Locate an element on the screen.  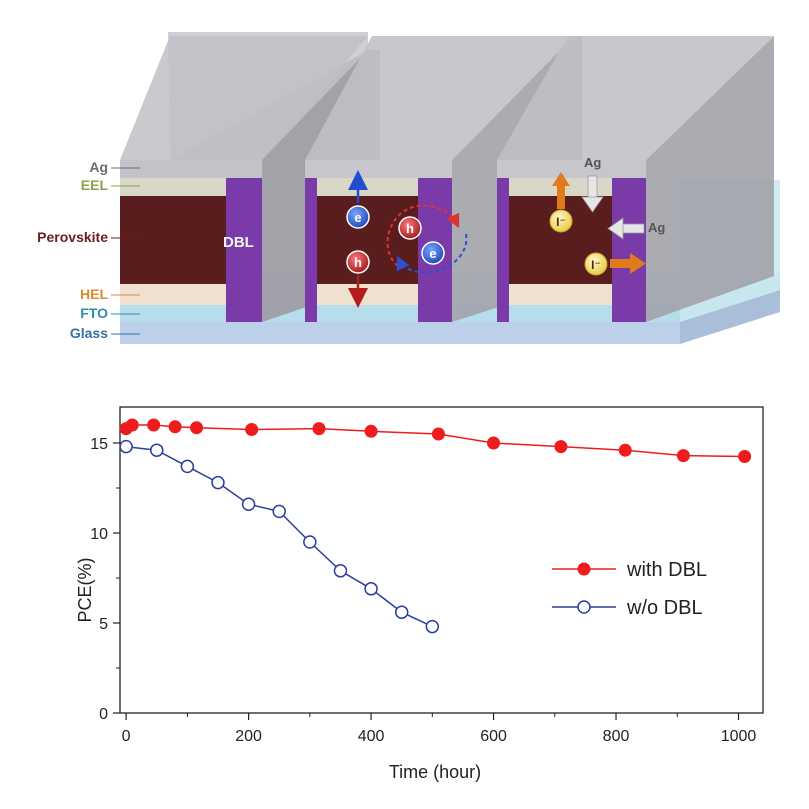
layer-label-glass: Glass is located at coordinates (89, 333).